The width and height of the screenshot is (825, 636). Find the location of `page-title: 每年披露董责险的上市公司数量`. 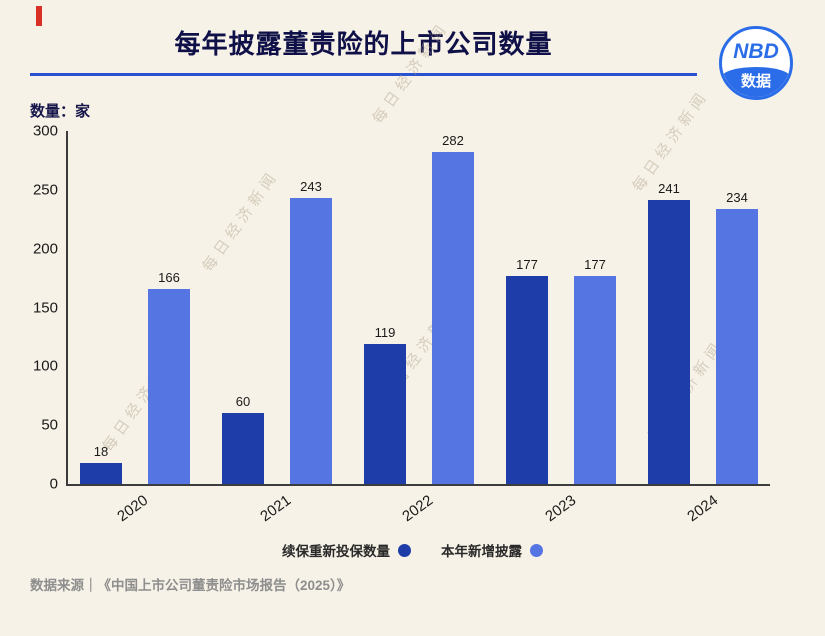

page-title: 每年披露董责险的上市公司数量 is located at coordinates (363, 44).